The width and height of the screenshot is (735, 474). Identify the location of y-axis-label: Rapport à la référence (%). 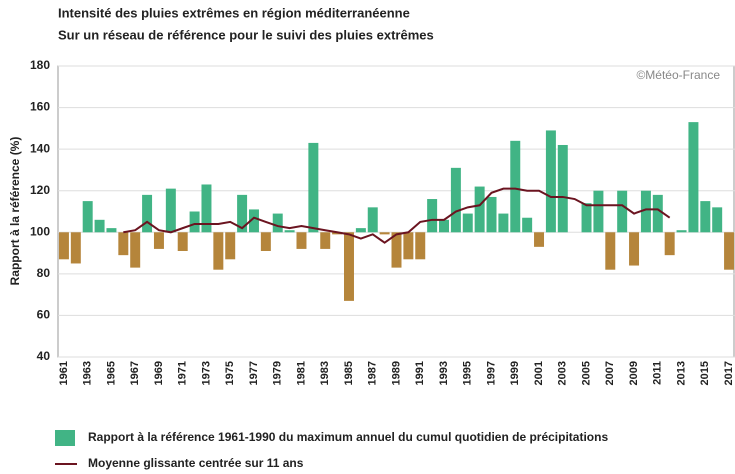
(15, 211).